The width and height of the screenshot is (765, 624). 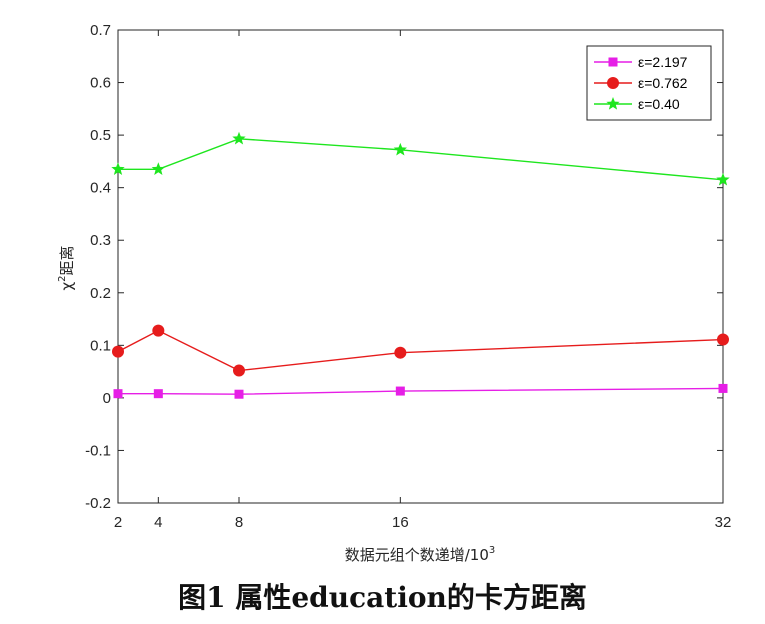 I want to click on y-tick-label: 0.3, so click(x=100, y=240).